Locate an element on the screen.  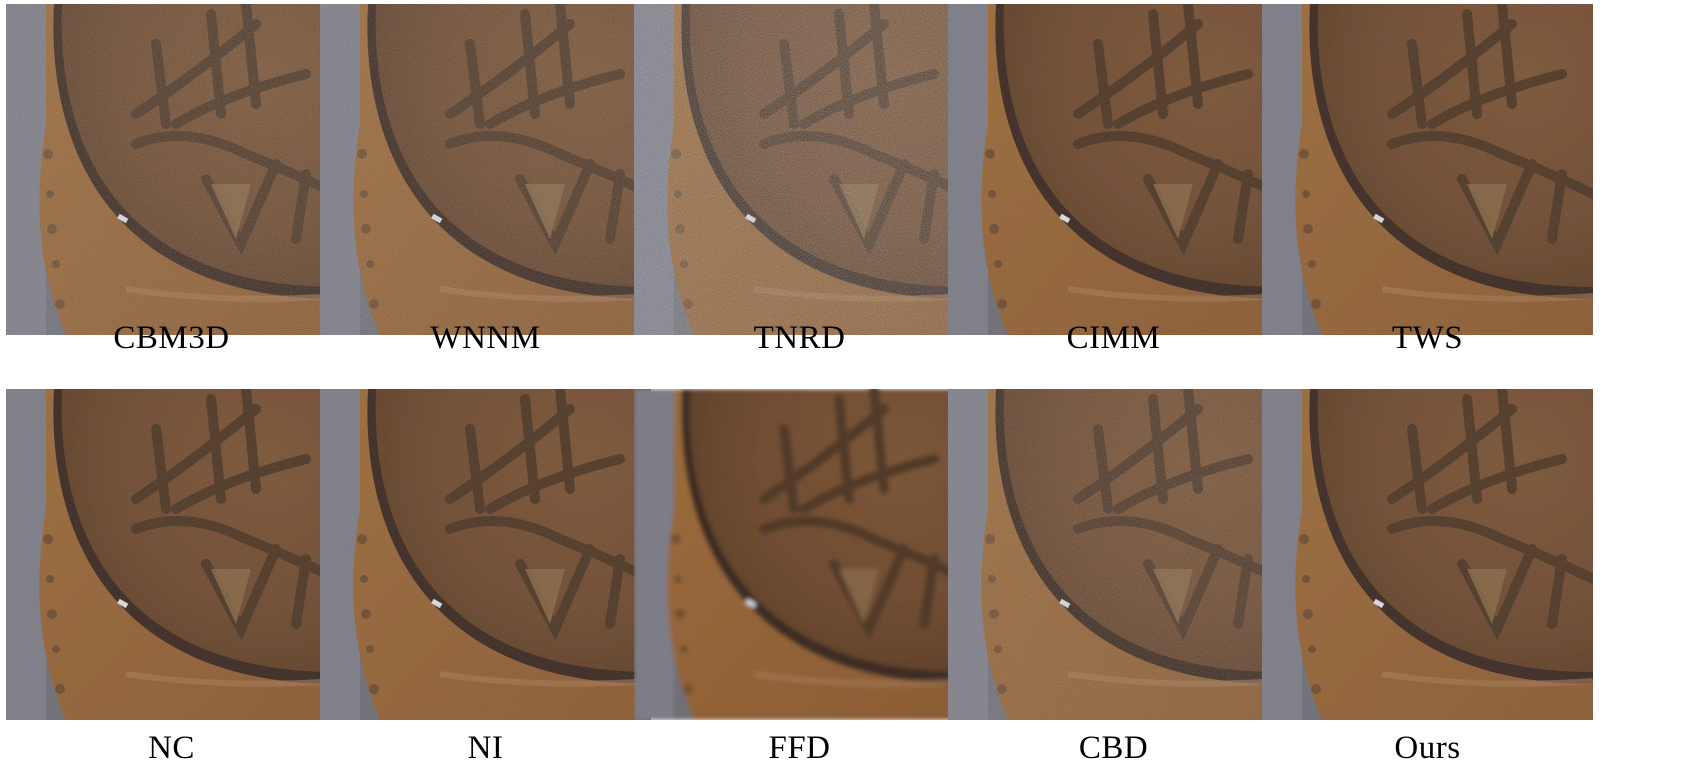
caption-cbm3d: CBM3D is located at coordinates (171, 338).